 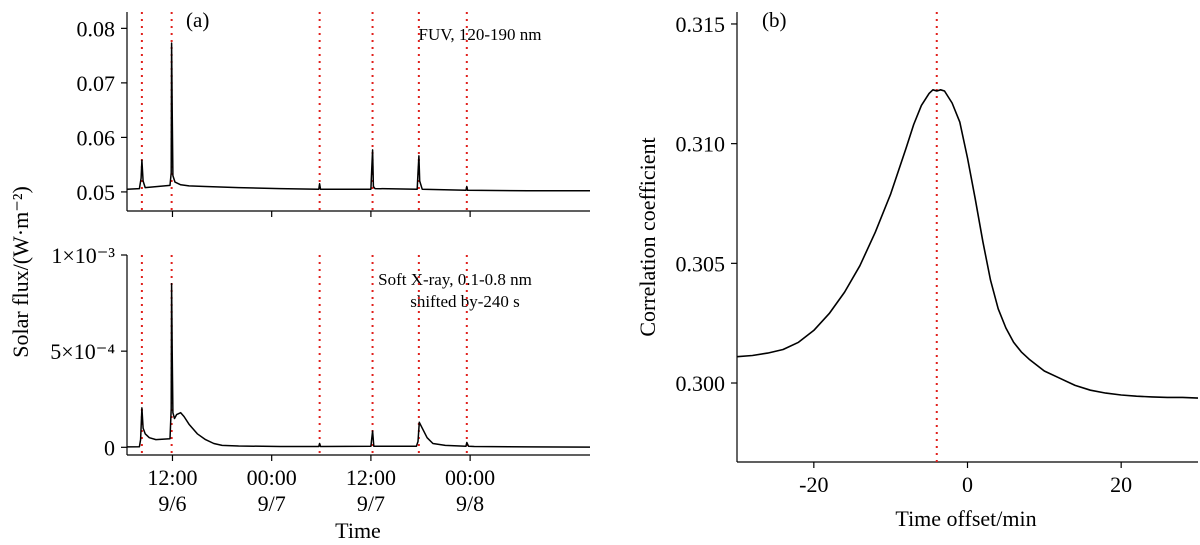 I want to click on fuv-annotation-line: FUV, 120-190 nm, so click(x=480, y=34).